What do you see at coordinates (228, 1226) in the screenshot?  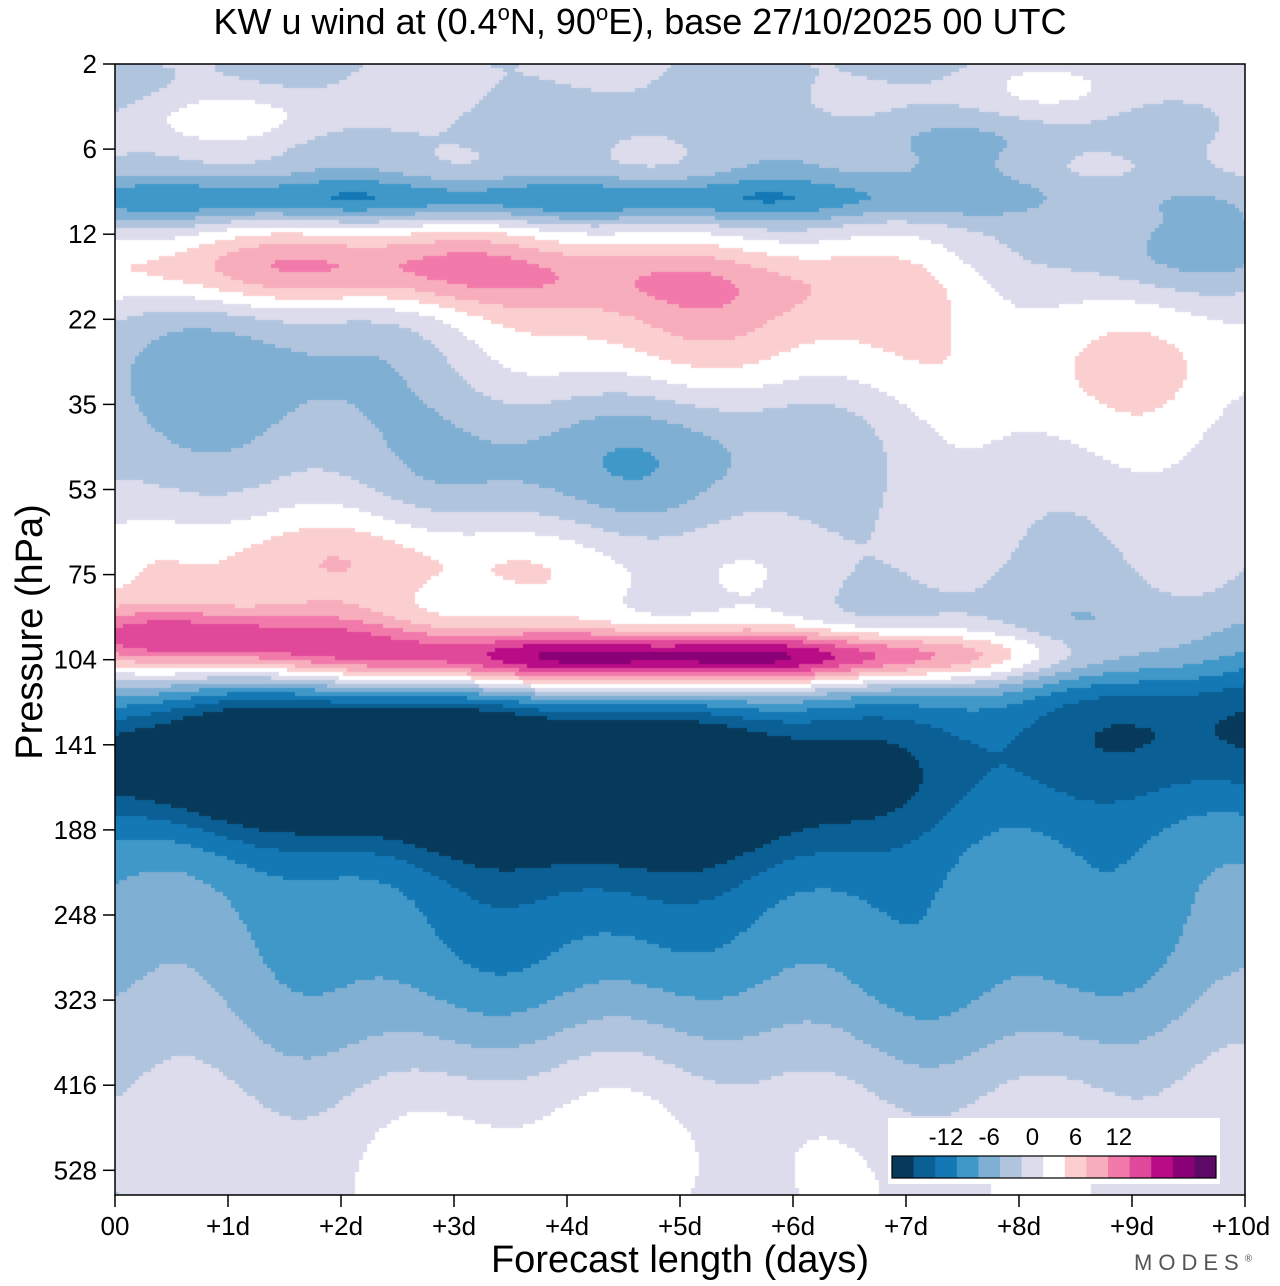 I see `x-tick-label: +1d` at bounding box center [228, 1226].